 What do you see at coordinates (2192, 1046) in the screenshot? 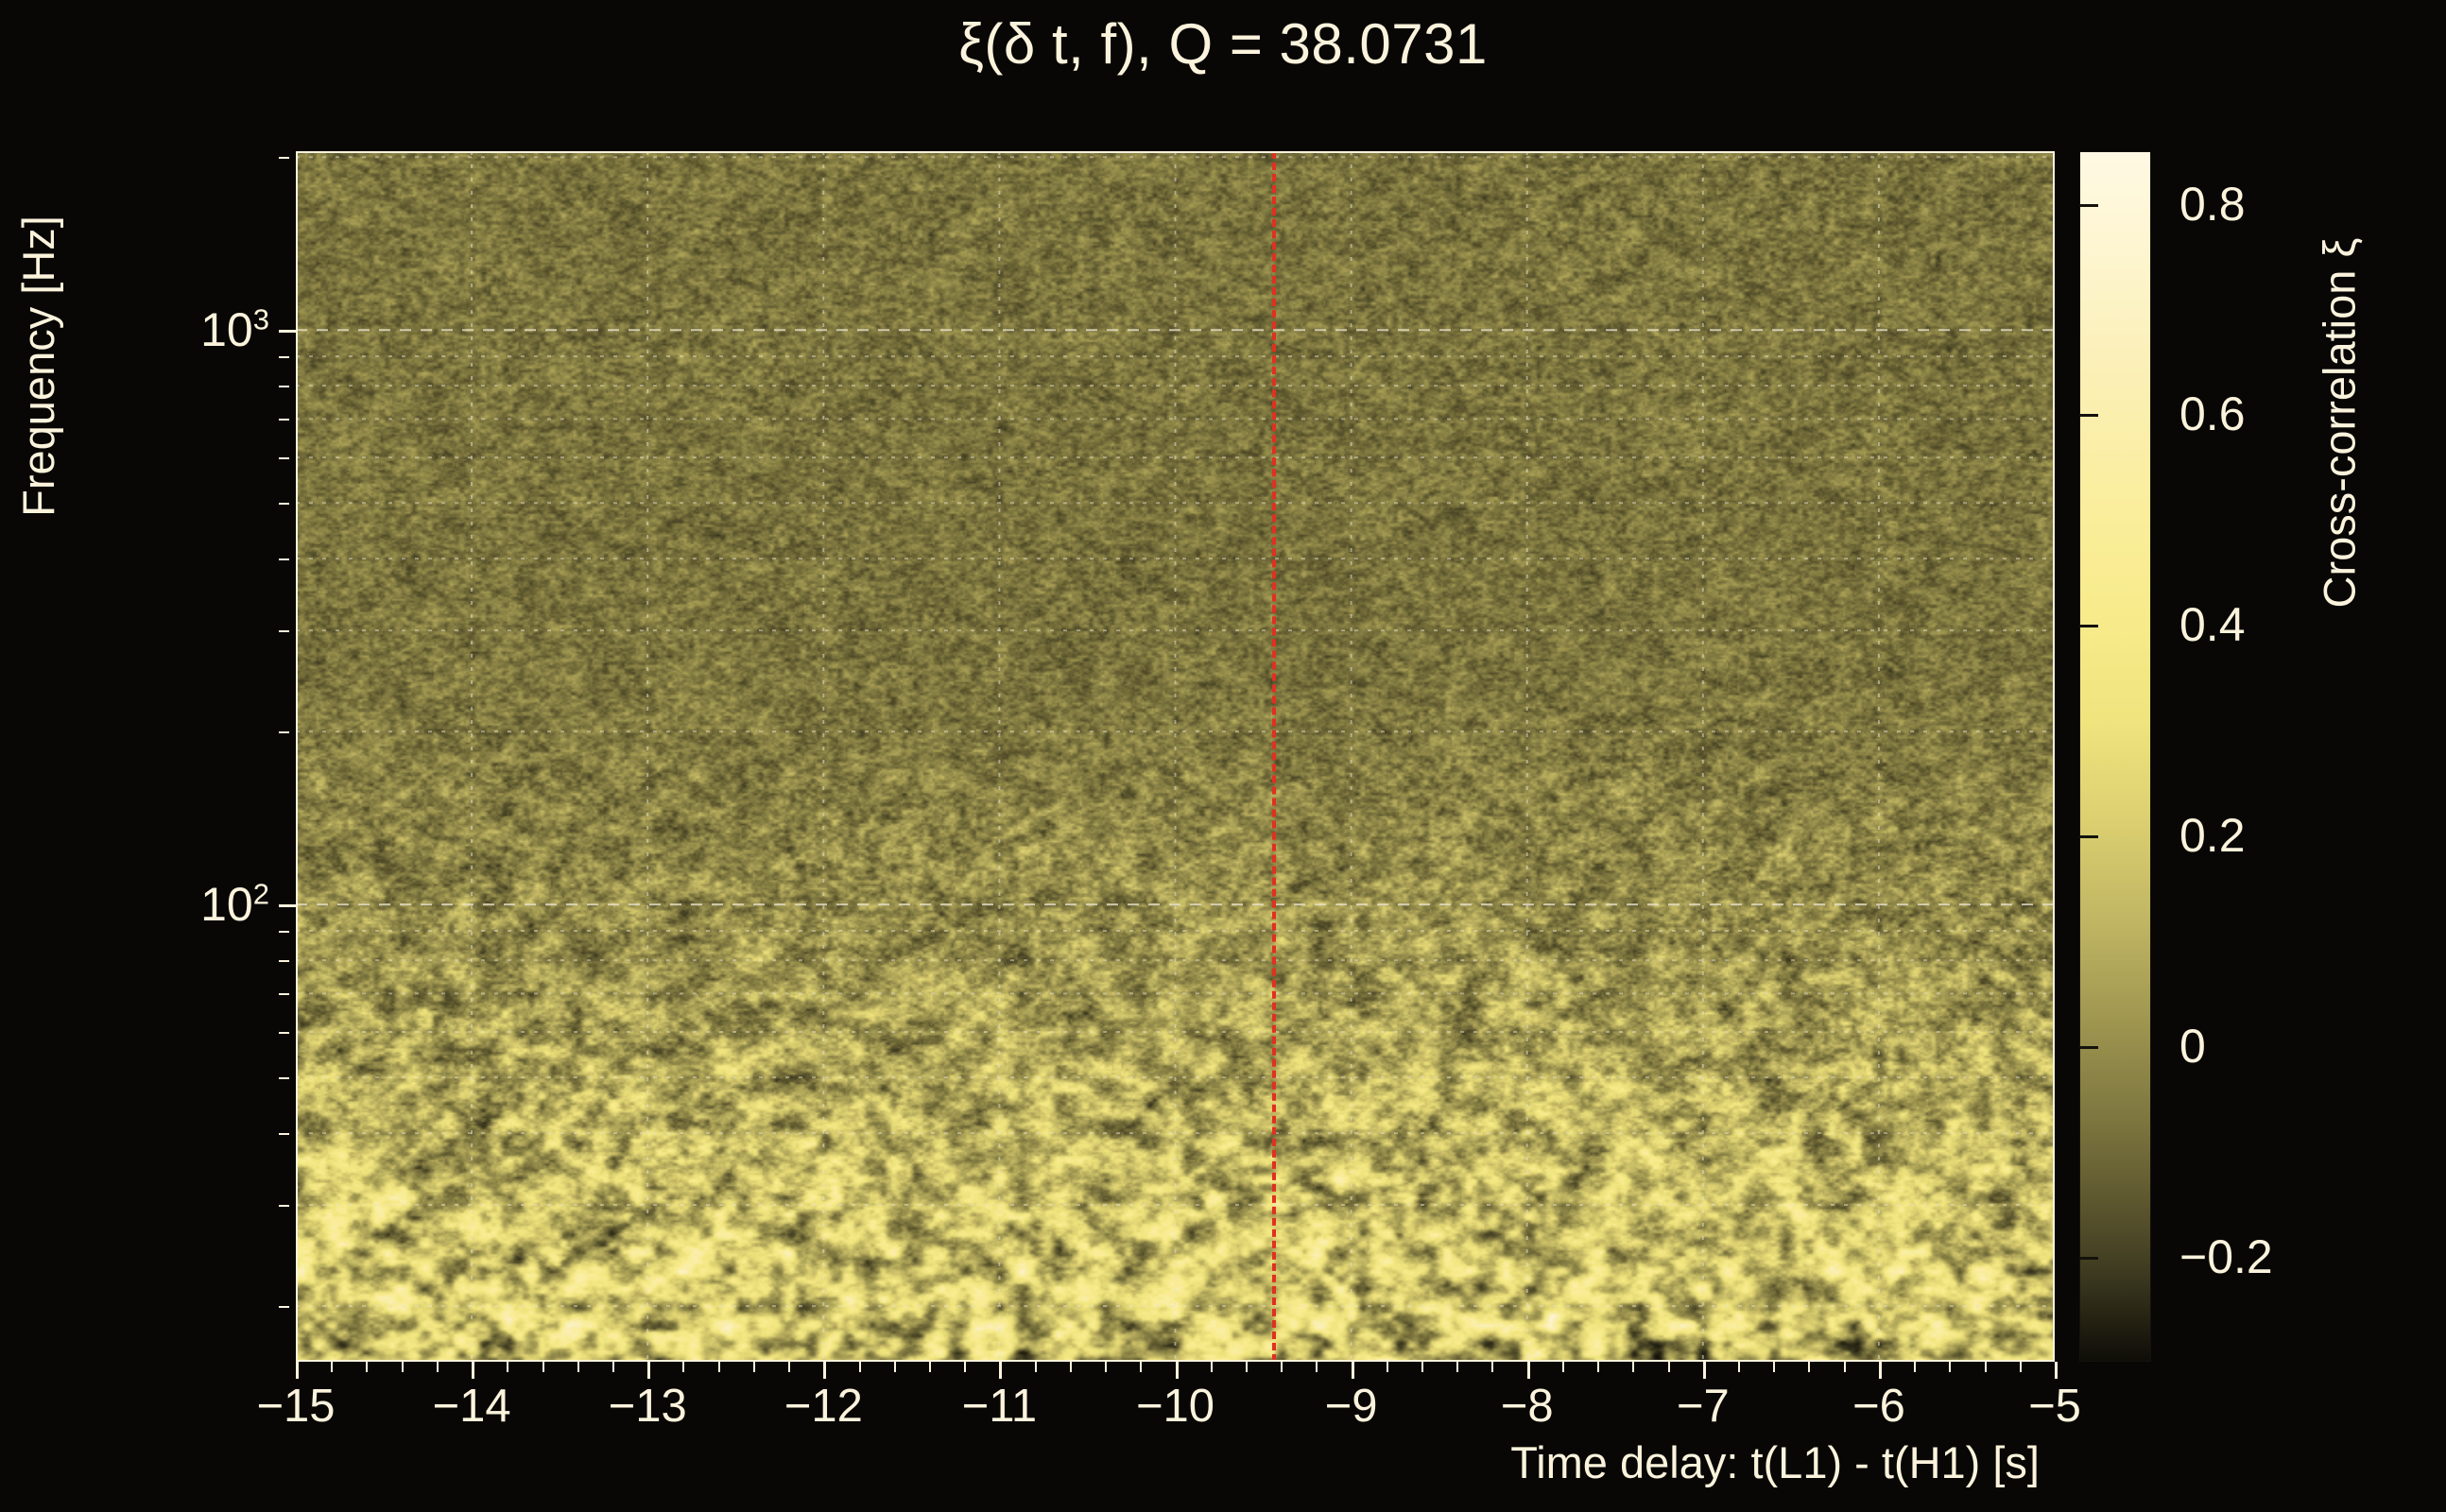
I see `colorbar-tick-label: 0` at bounding box center [2192, 1046].